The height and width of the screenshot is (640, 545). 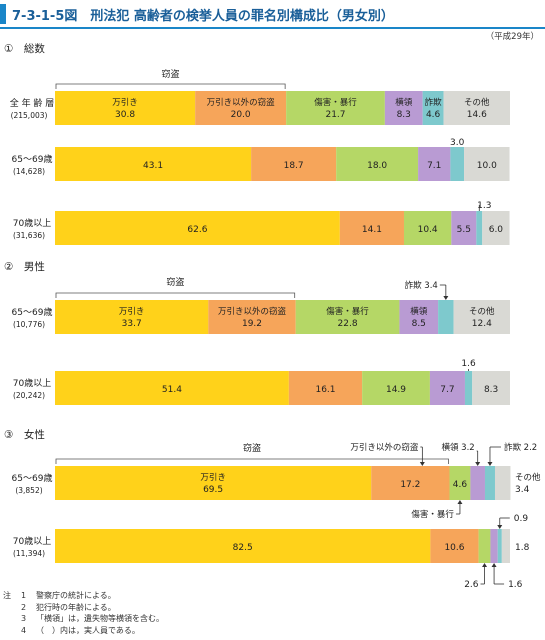 What do you see at coordinates (419, 324) in the screenshot?
I see `data-label: 8.5` at bounding box center [419, 324].